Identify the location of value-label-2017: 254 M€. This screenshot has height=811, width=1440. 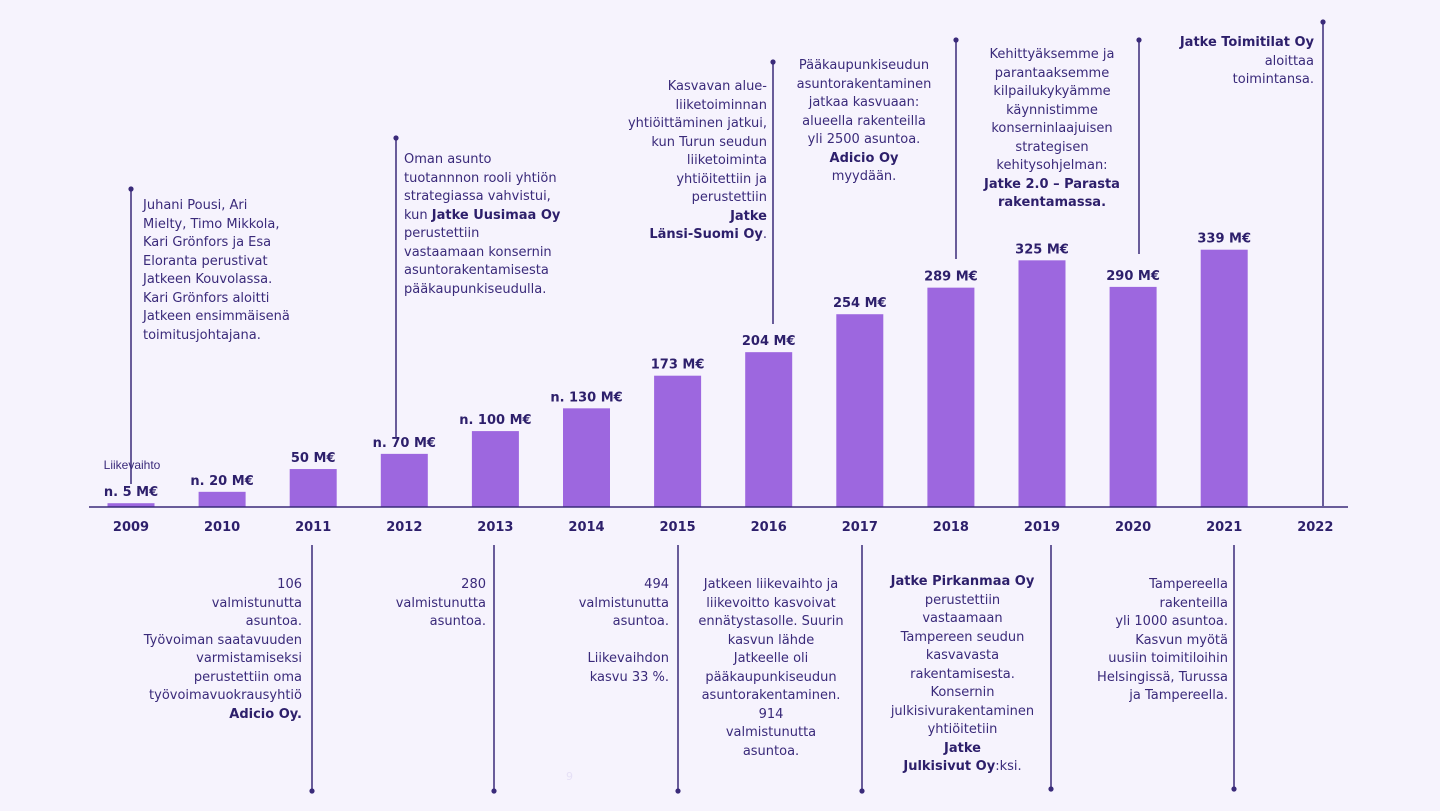
(860, 303).